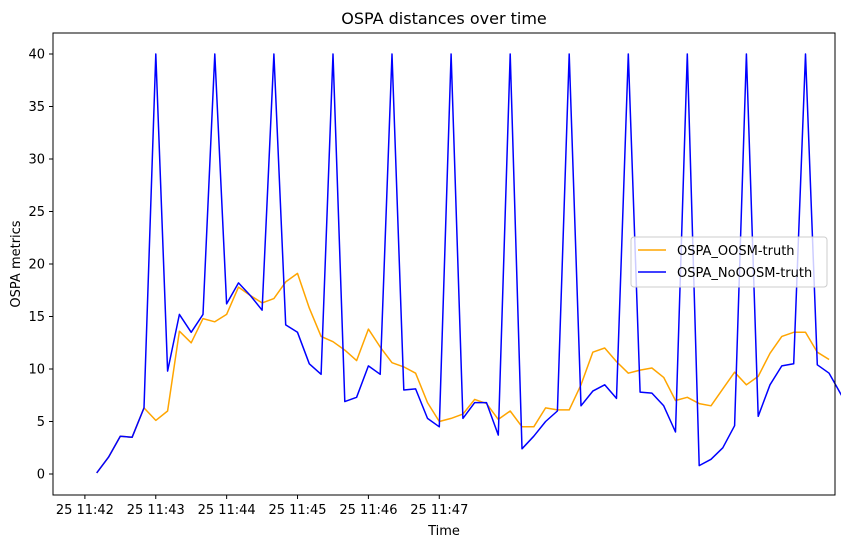 Image resolution: width=841 pixels, height=547 pixels. Describe the element at coordinates (736, 251) in the screenshot. I see `legend-label-oosm: OSPA_OOSM-truth` at that location.